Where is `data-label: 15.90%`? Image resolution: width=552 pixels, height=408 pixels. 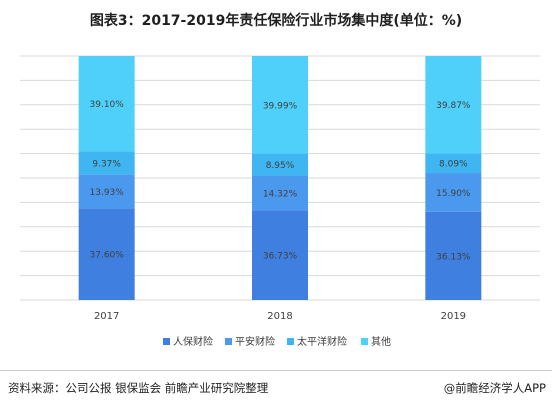
data-label: 15.90% is located at coordinates (453, 194).